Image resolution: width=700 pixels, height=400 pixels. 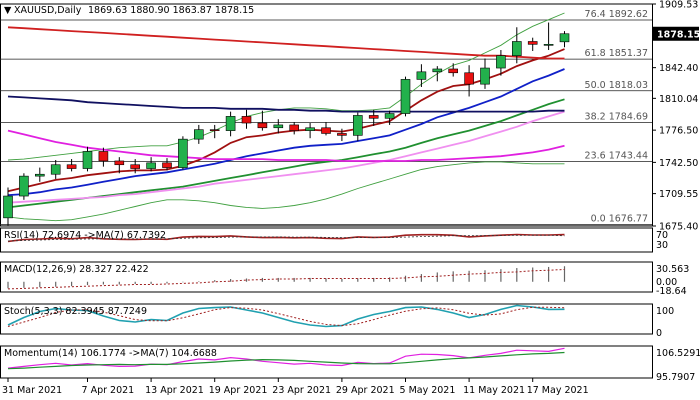 I want to click on fib-label-5: 0.0 1676.77, so click(x=619, y=219).